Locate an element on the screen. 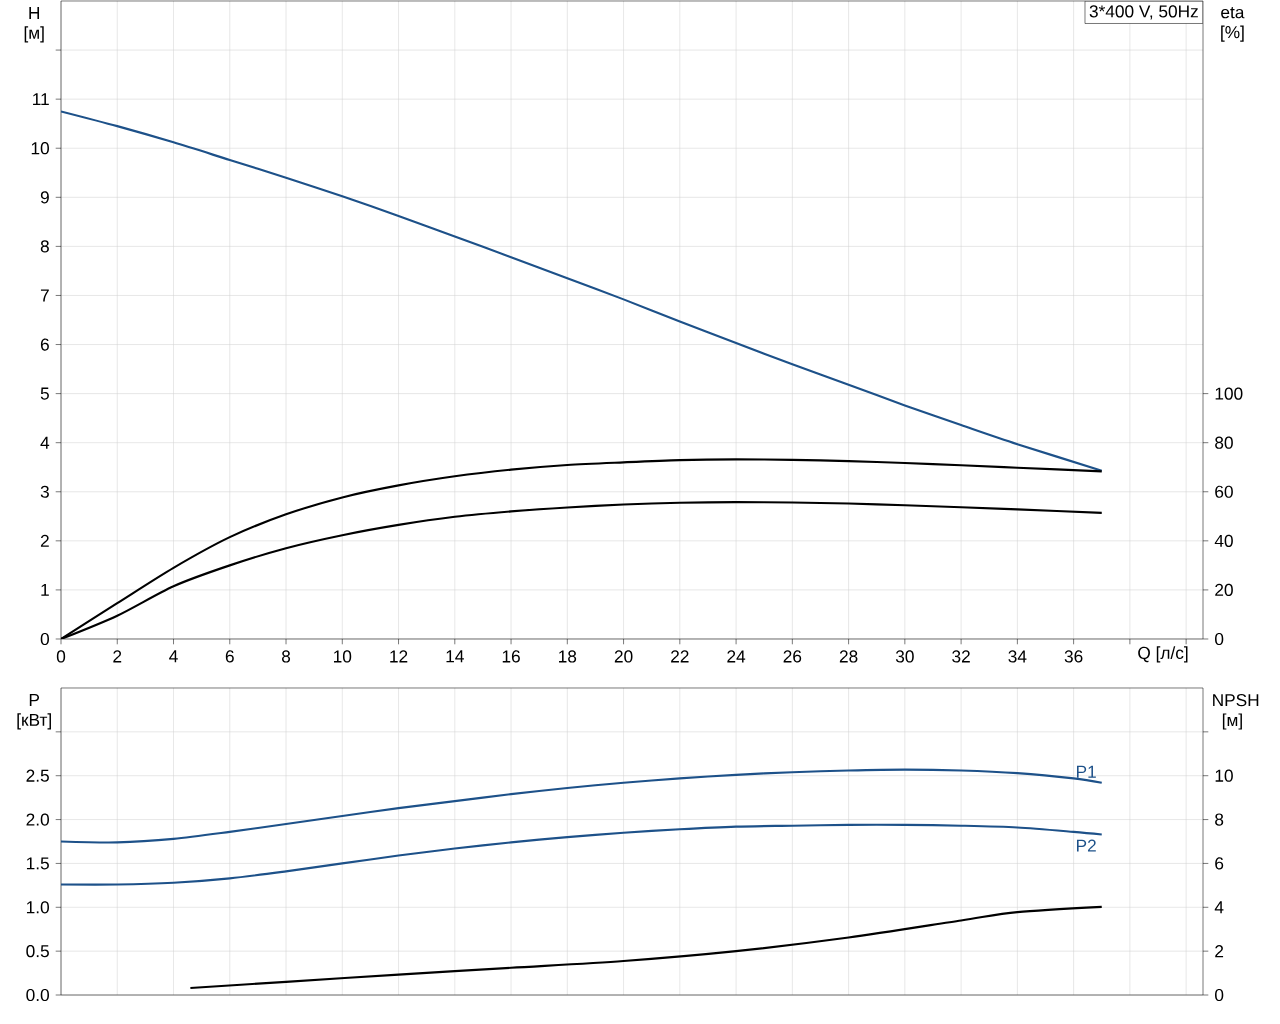  y2-axis-title: eta [%] is located at coordinates (1233, 24).